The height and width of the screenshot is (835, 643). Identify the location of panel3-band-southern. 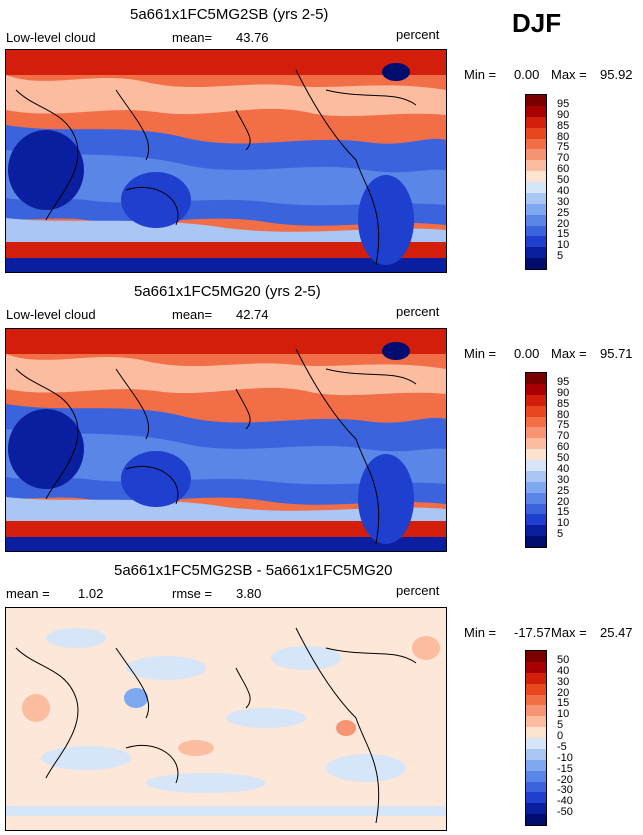
(226, 811).